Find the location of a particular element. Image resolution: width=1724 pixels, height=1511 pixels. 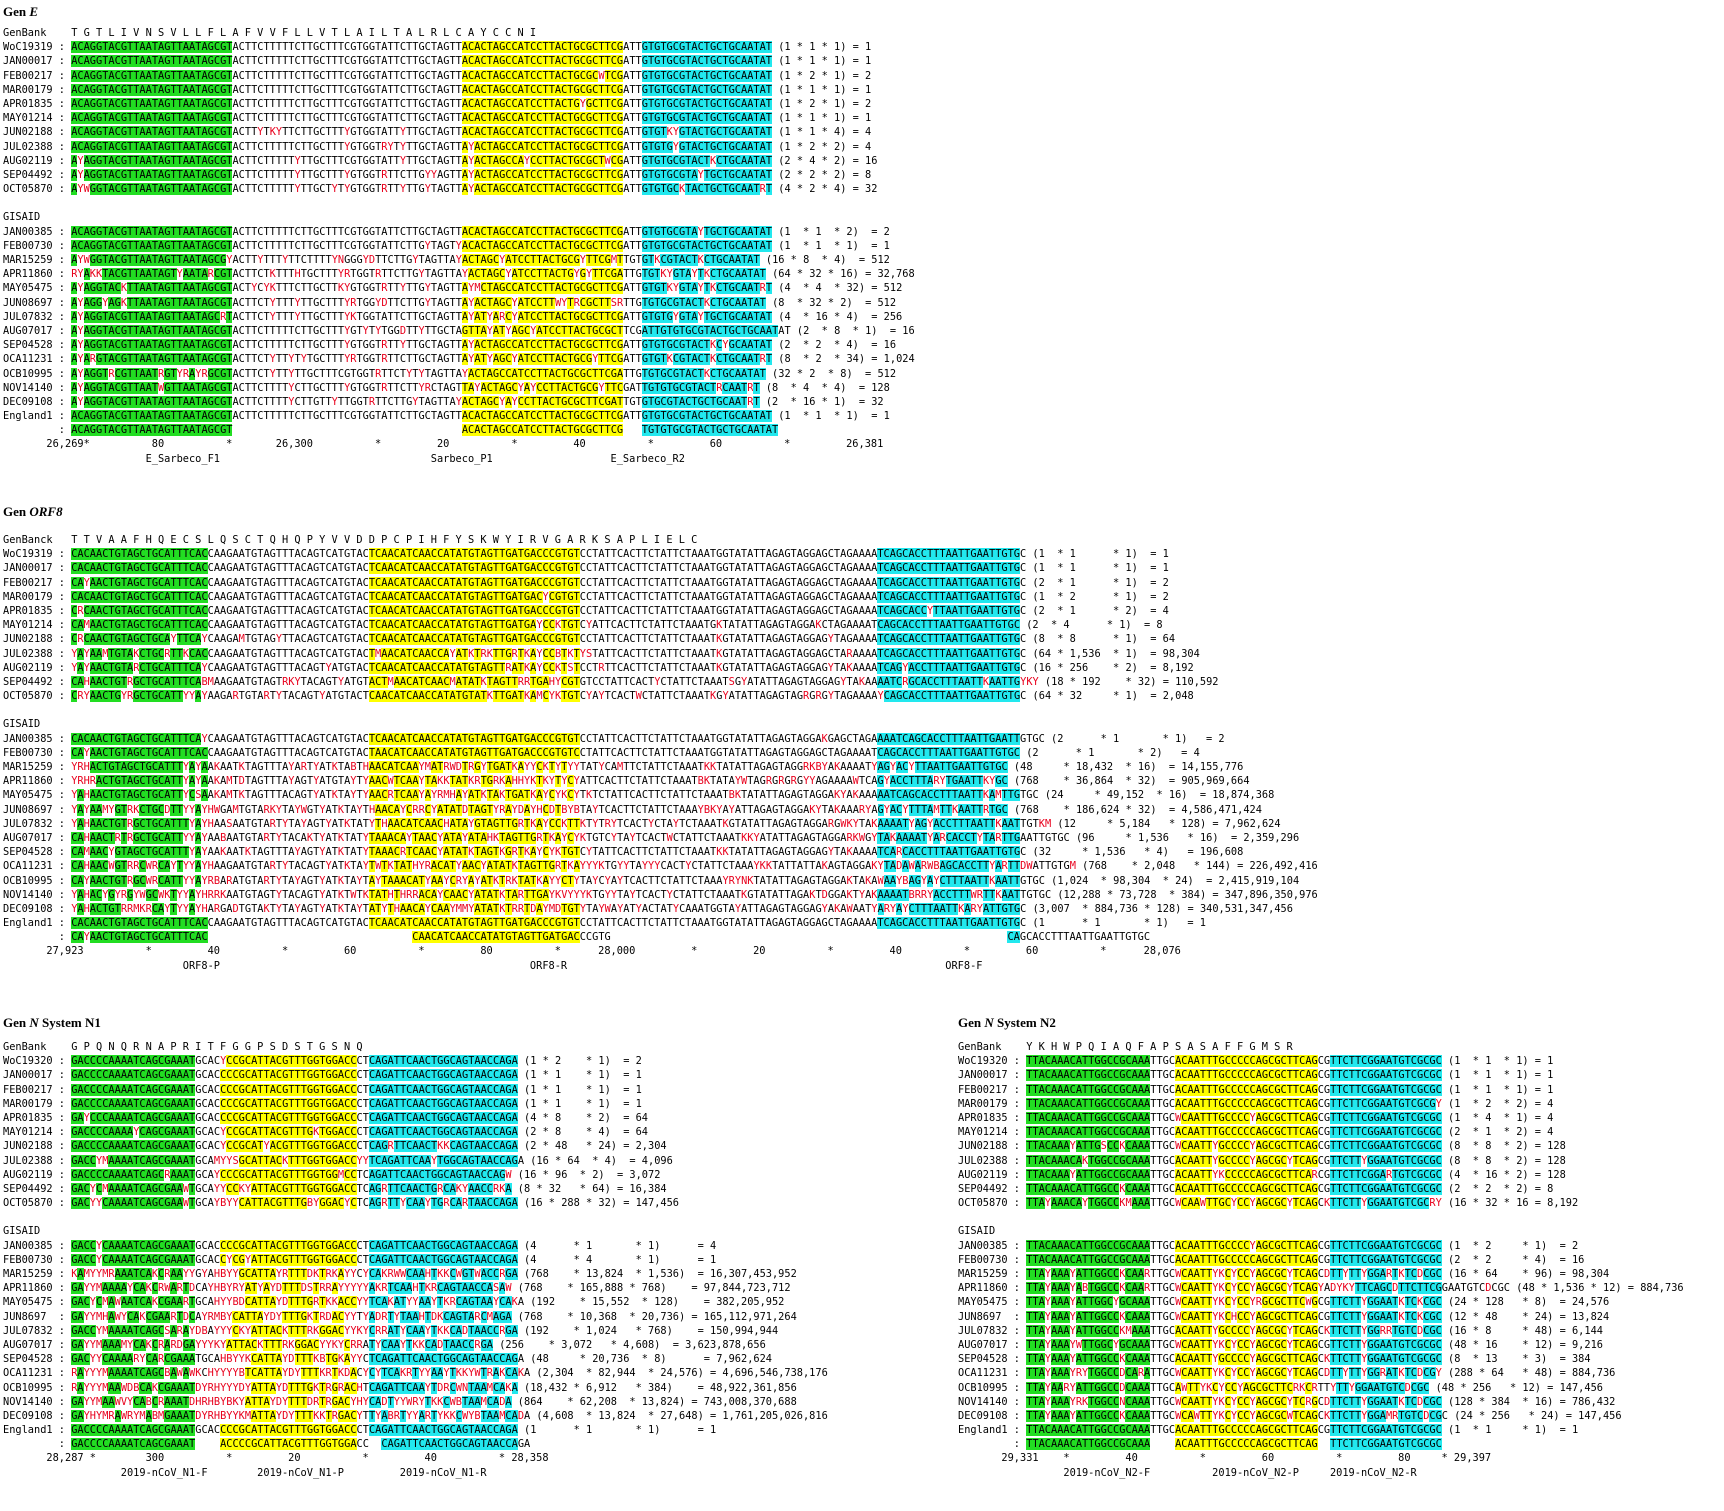

combination-count: (8 * 13 * 3) = 384 is located at coordinates (1516, 1359).